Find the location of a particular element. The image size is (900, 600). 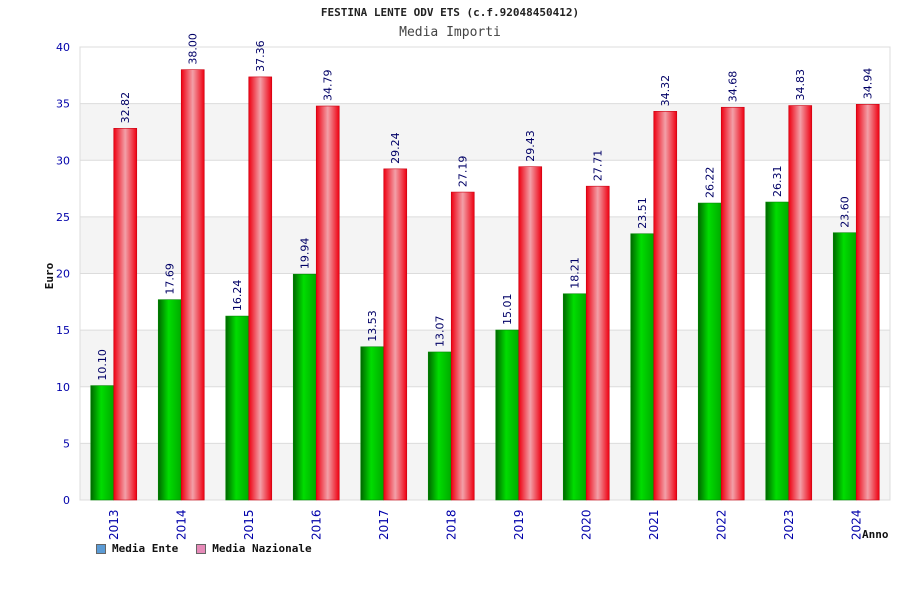

data-label: 34.68 is located at coordinates (733, 87).